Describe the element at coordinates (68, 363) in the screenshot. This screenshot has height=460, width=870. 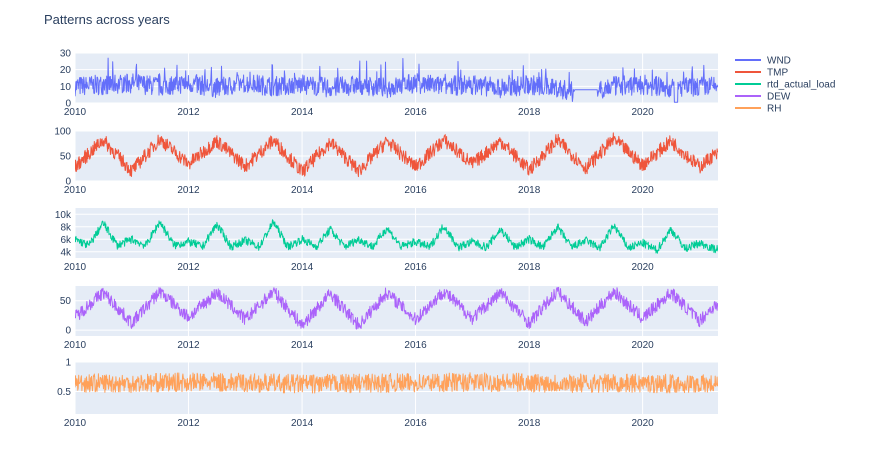
I see `y-tick-label: 1` at that location.